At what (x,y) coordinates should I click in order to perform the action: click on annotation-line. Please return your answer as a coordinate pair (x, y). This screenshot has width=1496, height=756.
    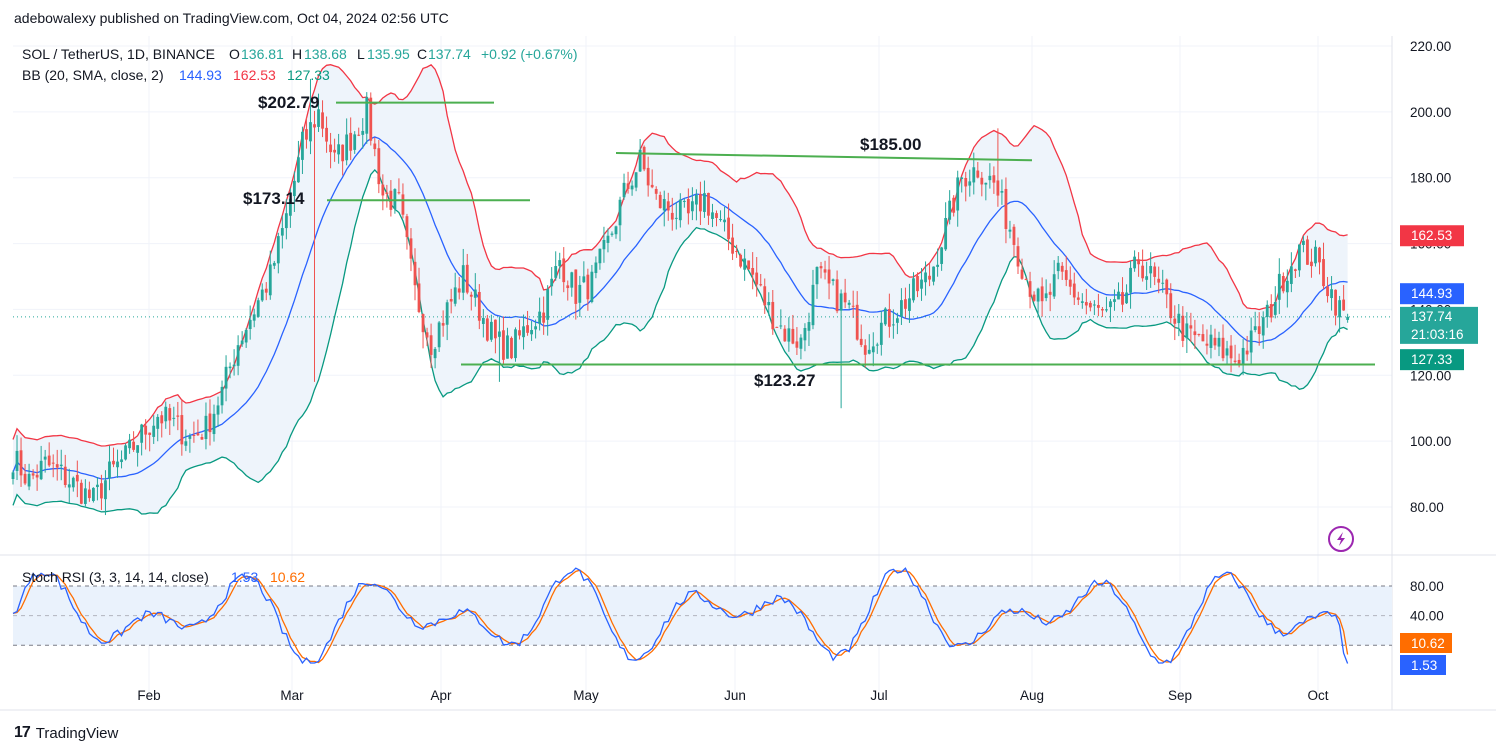
    Looking at the image, I should click on (824, 157).